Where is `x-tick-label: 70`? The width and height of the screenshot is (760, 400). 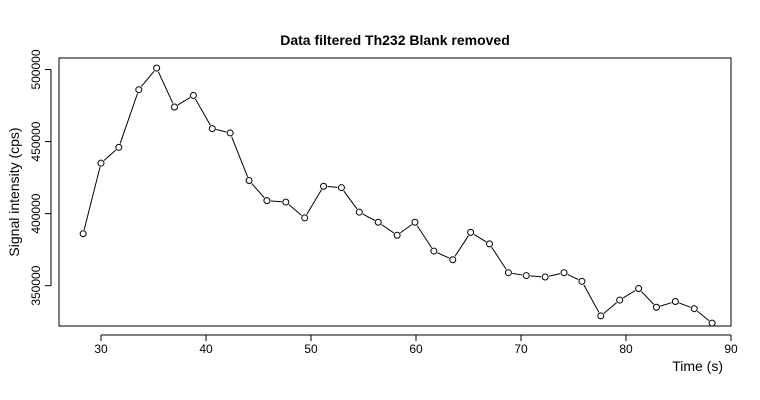
x-tick-label: 70 is located at coordinates (521, 349).